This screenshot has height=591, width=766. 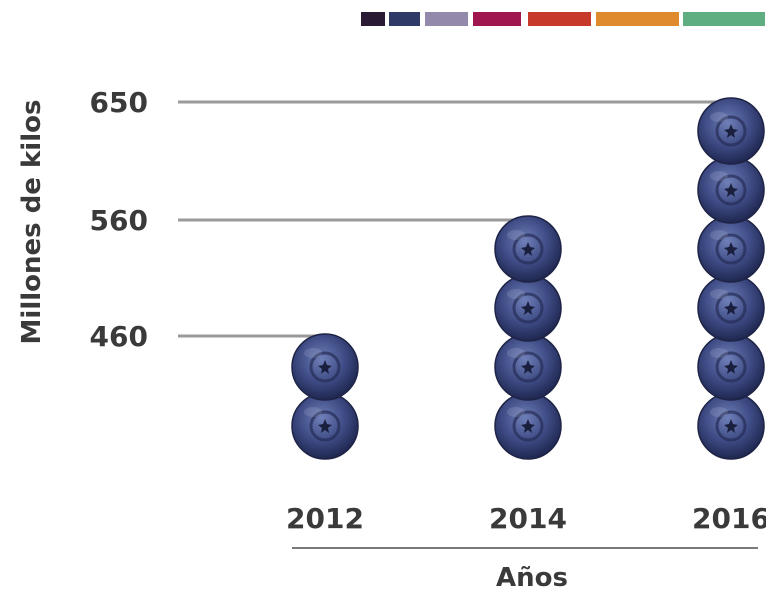 What do you see at coordinates (32, 222) in the screenshot?
I see `y-axis-title: Millones de kilos` at bounding box center [32, 222].